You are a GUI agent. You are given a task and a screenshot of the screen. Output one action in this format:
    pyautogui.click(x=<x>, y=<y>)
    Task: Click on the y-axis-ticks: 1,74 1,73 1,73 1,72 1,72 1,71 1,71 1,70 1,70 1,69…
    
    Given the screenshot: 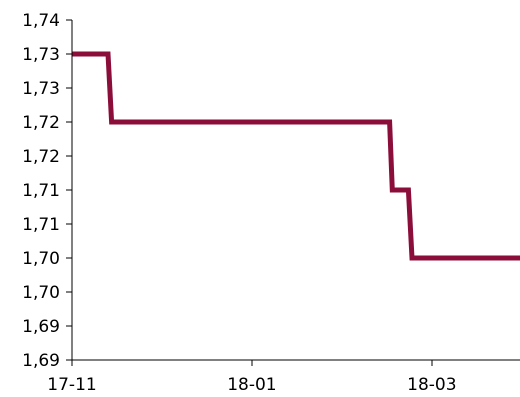 What is the action you would take?
    pyautogui.click(x=47, y=191)
    